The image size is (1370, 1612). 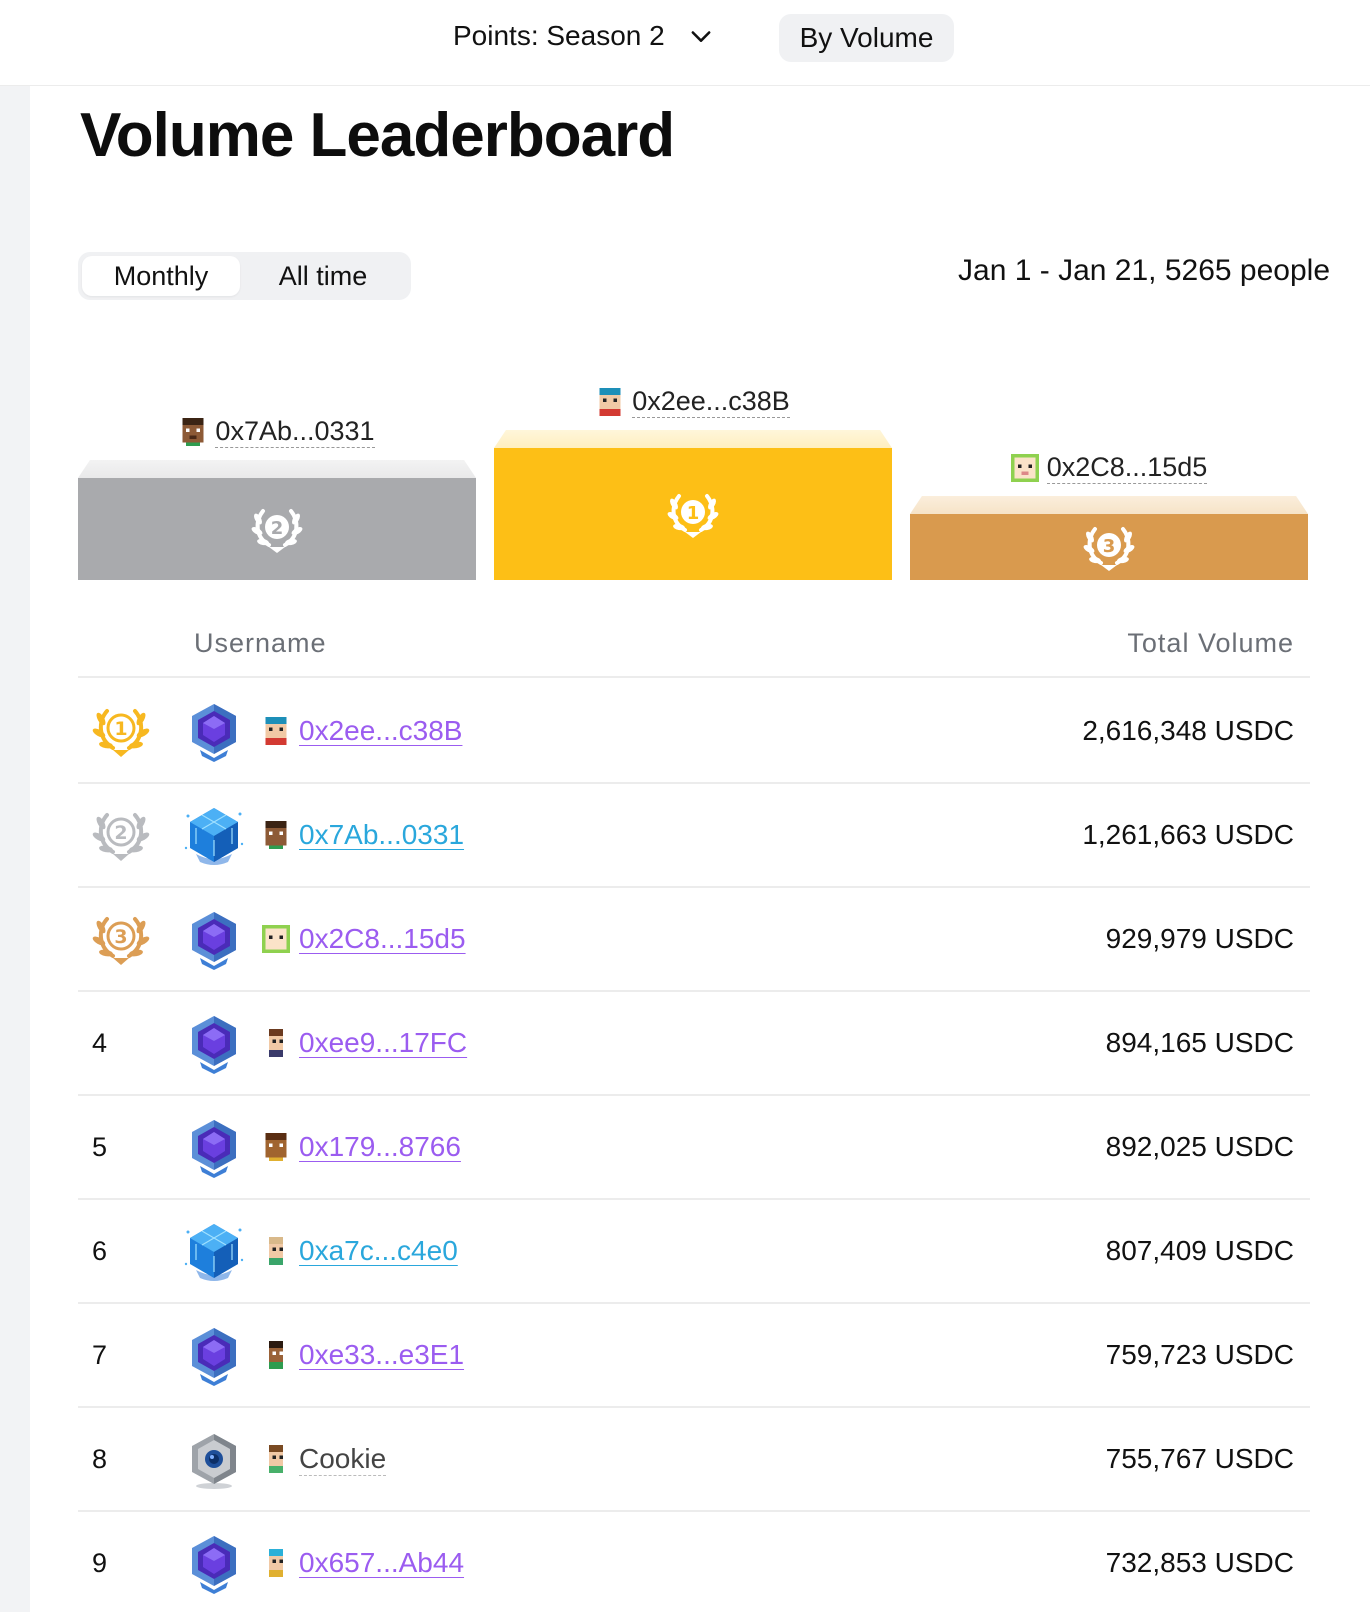 What do you see at coordinates (382, 938) in the screenshot?
I see `username-link: 0x2C8...15d5` at bounding box center [382, 938].